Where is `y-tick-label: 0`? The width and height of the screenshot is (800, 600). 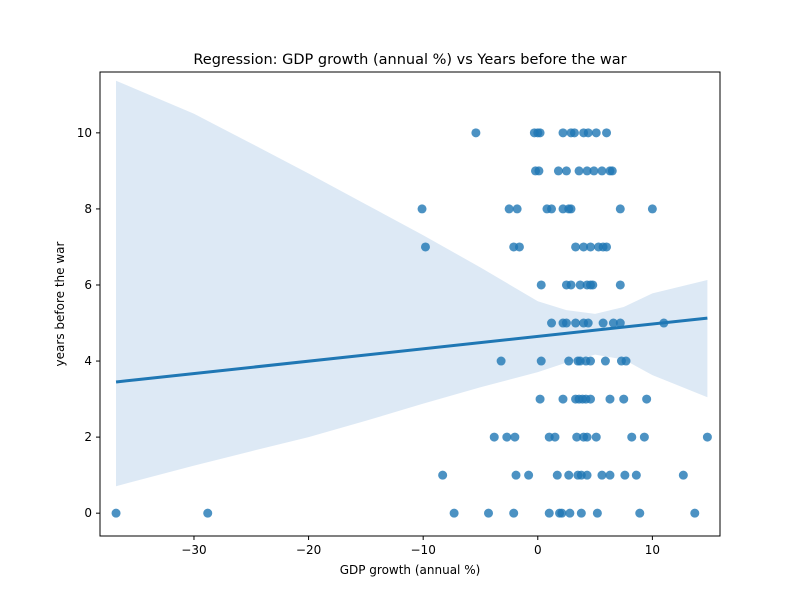
y-tick-label: 0 is located at coordinates (88, 513).